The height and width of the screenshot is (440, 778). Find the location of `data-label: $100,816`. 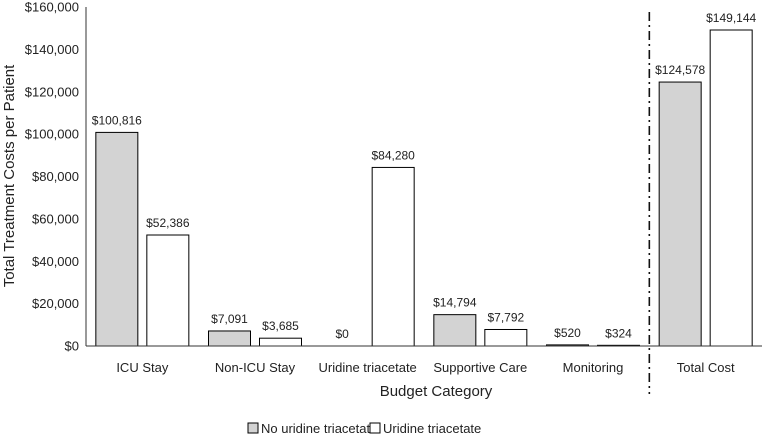

data-label: $100,816 is located at coordinates (117, 120).